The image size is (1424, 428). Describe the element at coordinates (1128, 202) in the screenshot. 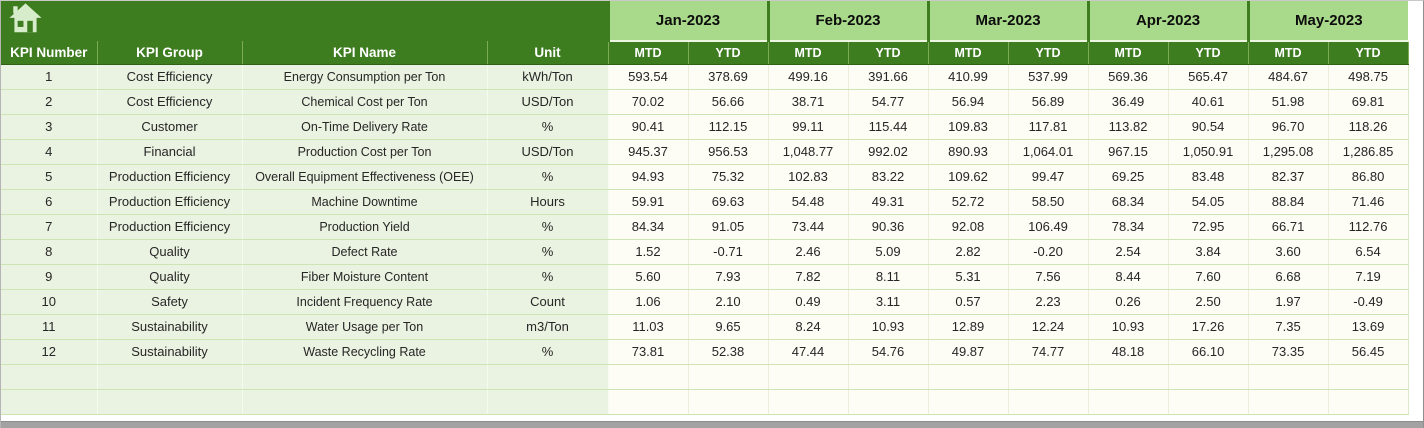

I see `cell-value: 68.34` at that location.